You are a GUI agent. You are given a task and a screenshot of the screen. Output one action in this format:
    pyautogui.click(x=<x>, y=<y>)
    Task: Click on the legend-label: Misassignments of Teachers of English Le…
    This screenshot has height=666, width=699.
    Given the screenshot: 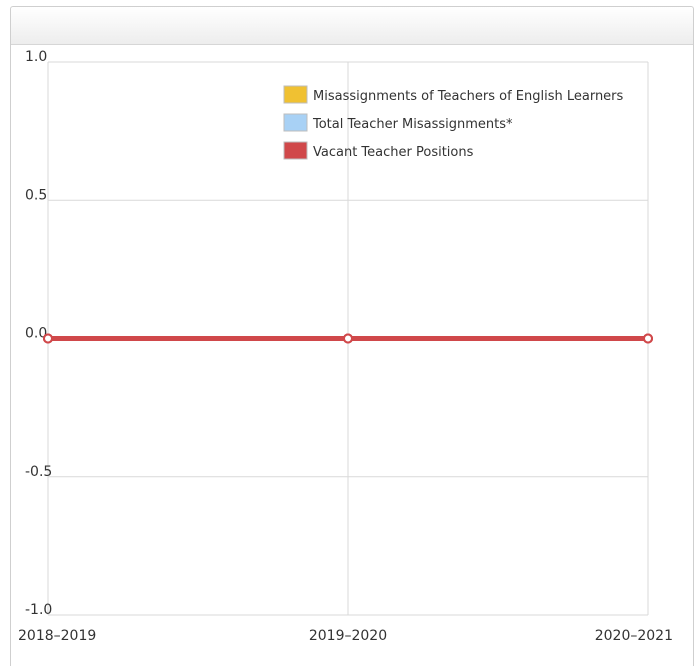 What is the action you would take?
    pyautogui.click(x=468, y=96)
    